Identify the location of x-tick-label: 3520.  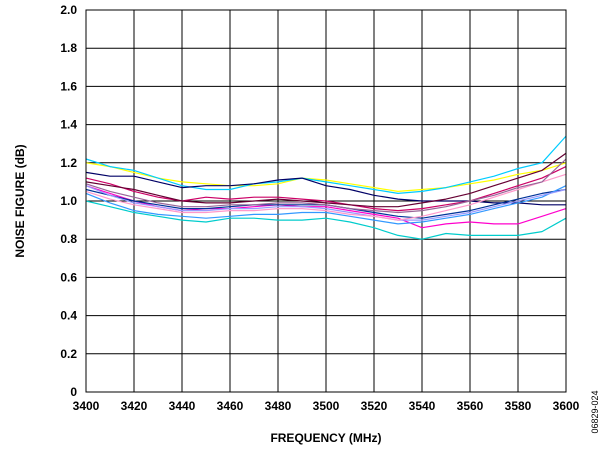
(374, 406).